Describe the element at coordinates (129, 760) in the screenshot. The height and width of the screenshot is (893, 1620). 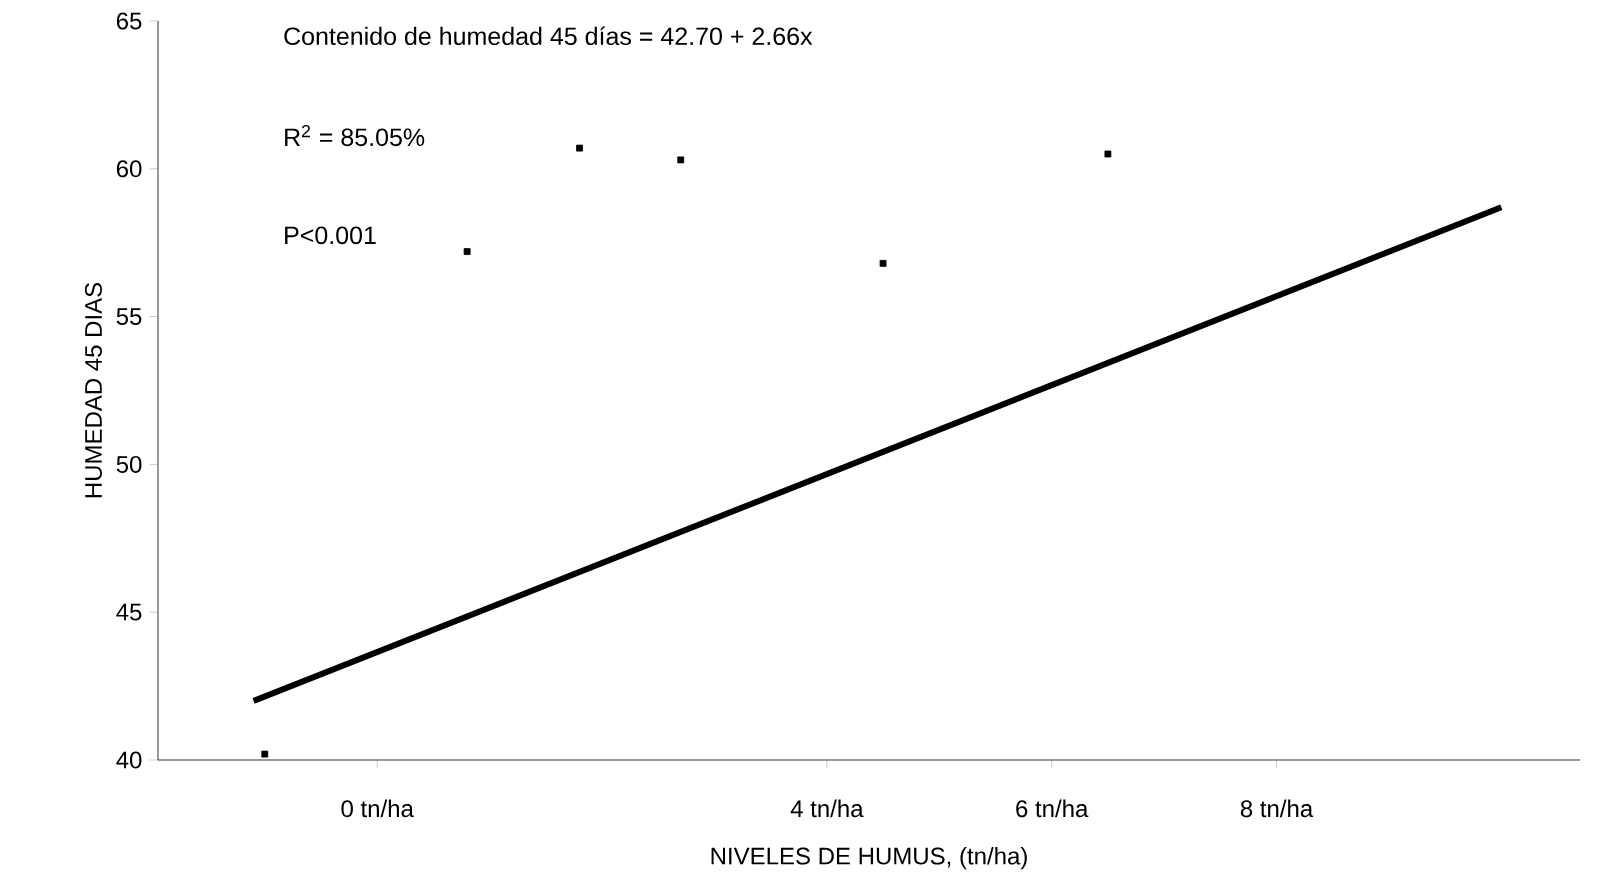
I see `y-tick-label: 40` at that location.